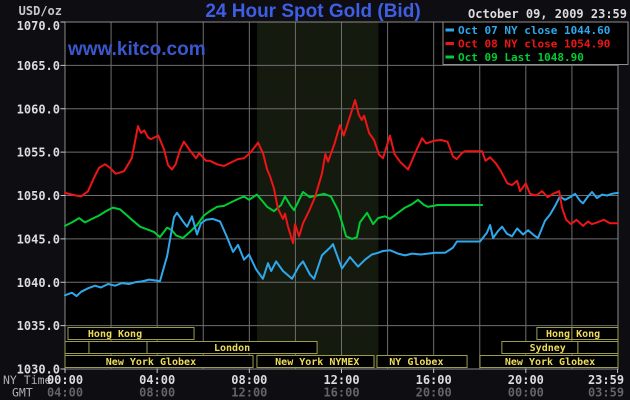 Image resolution: width=630 pixels, height=400 pixels. Describe the element at coordinates (548, 348) in the screenshot. I see `session-label-sydney: Sydney` at that location.